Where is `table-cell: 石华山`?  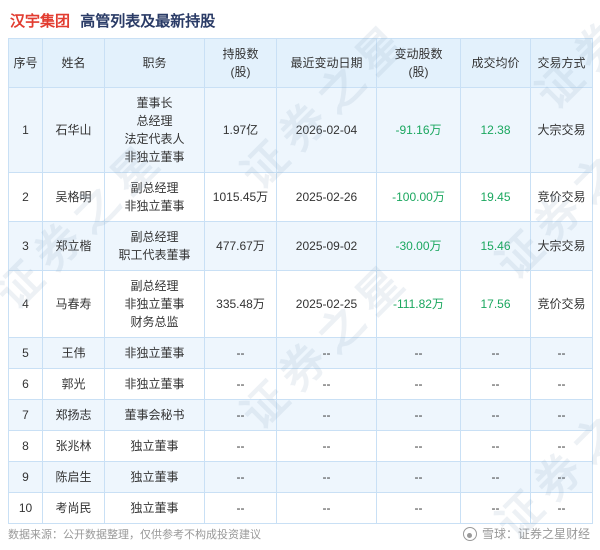 table-cell: 石华山 is located at coordinates (73, 130).